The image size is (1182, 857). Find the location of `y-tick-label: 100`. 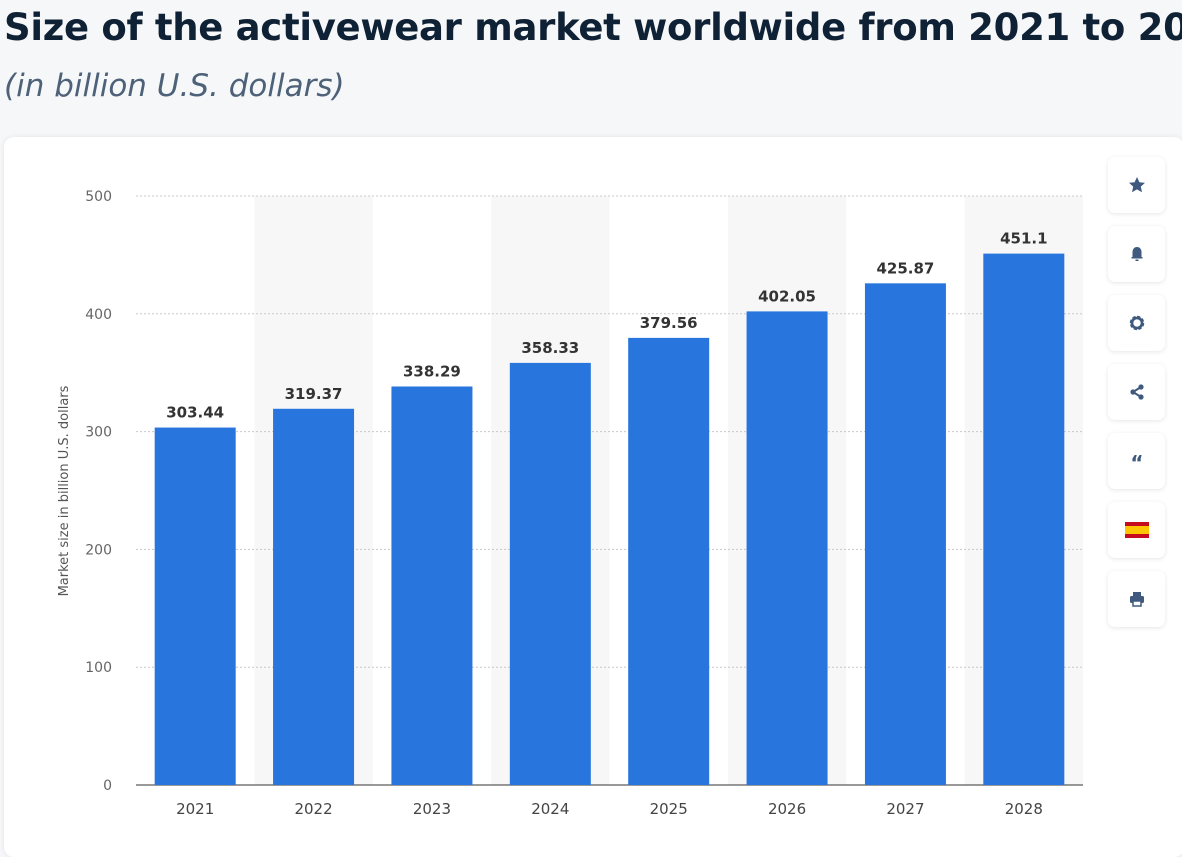

y-tick-label: 100 is located at coordinates (98, 668).